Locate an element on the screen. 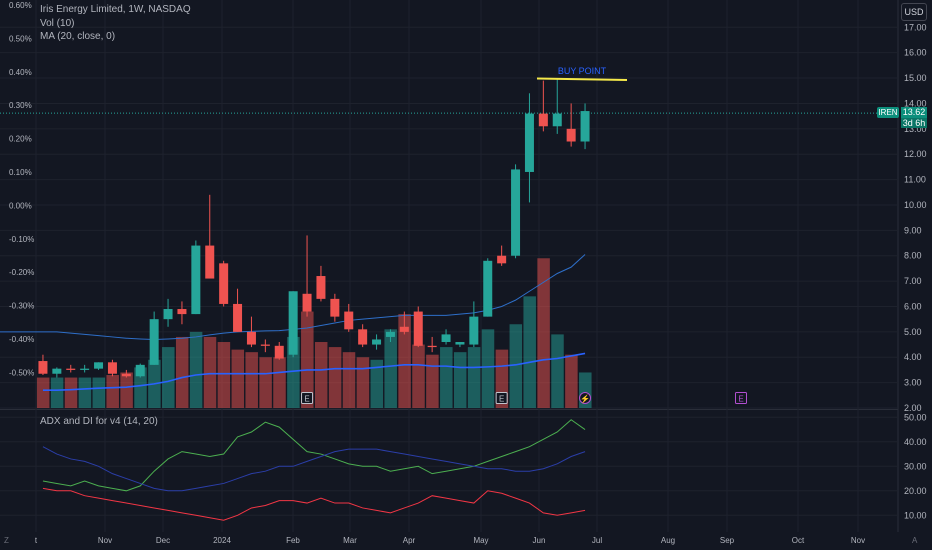 The width and height of the screenshot is (932, 550). percent-tick-label: 0.50% is located at coordinates (20, 38).